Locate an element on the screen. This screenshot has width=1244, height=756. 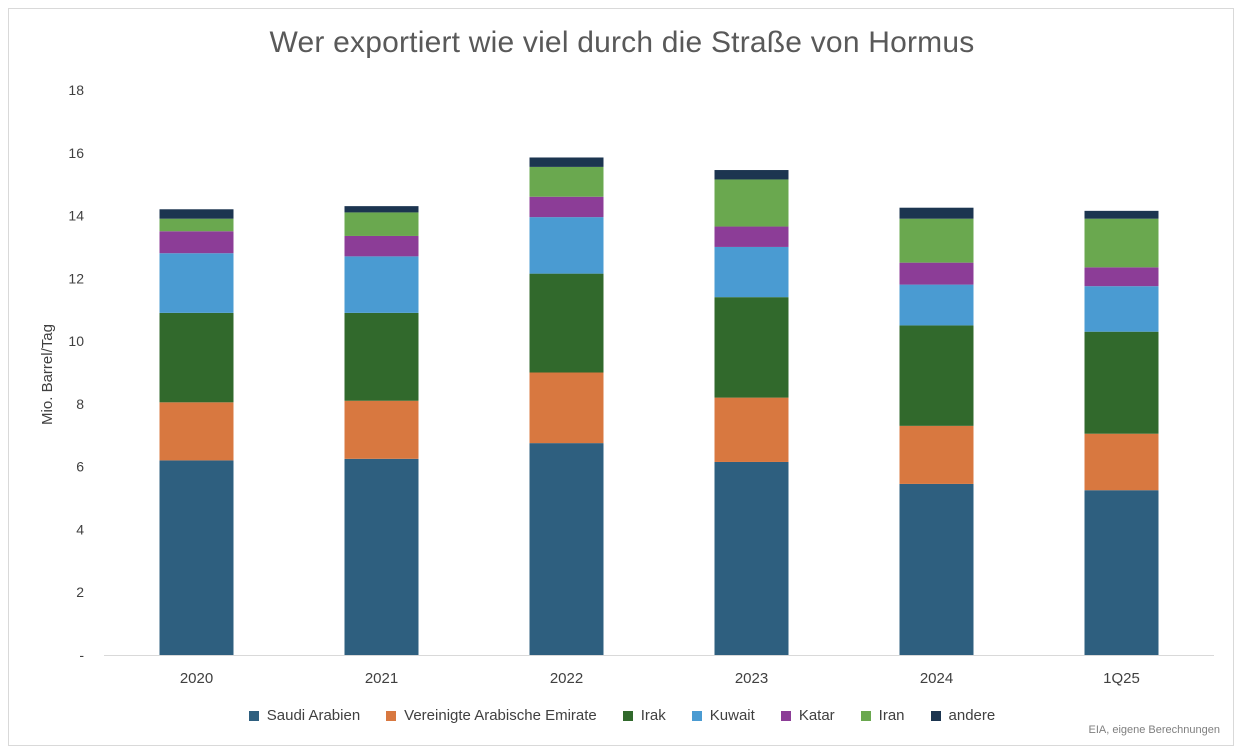
legend-item: Kuwait is located at coordinates (723, 715).